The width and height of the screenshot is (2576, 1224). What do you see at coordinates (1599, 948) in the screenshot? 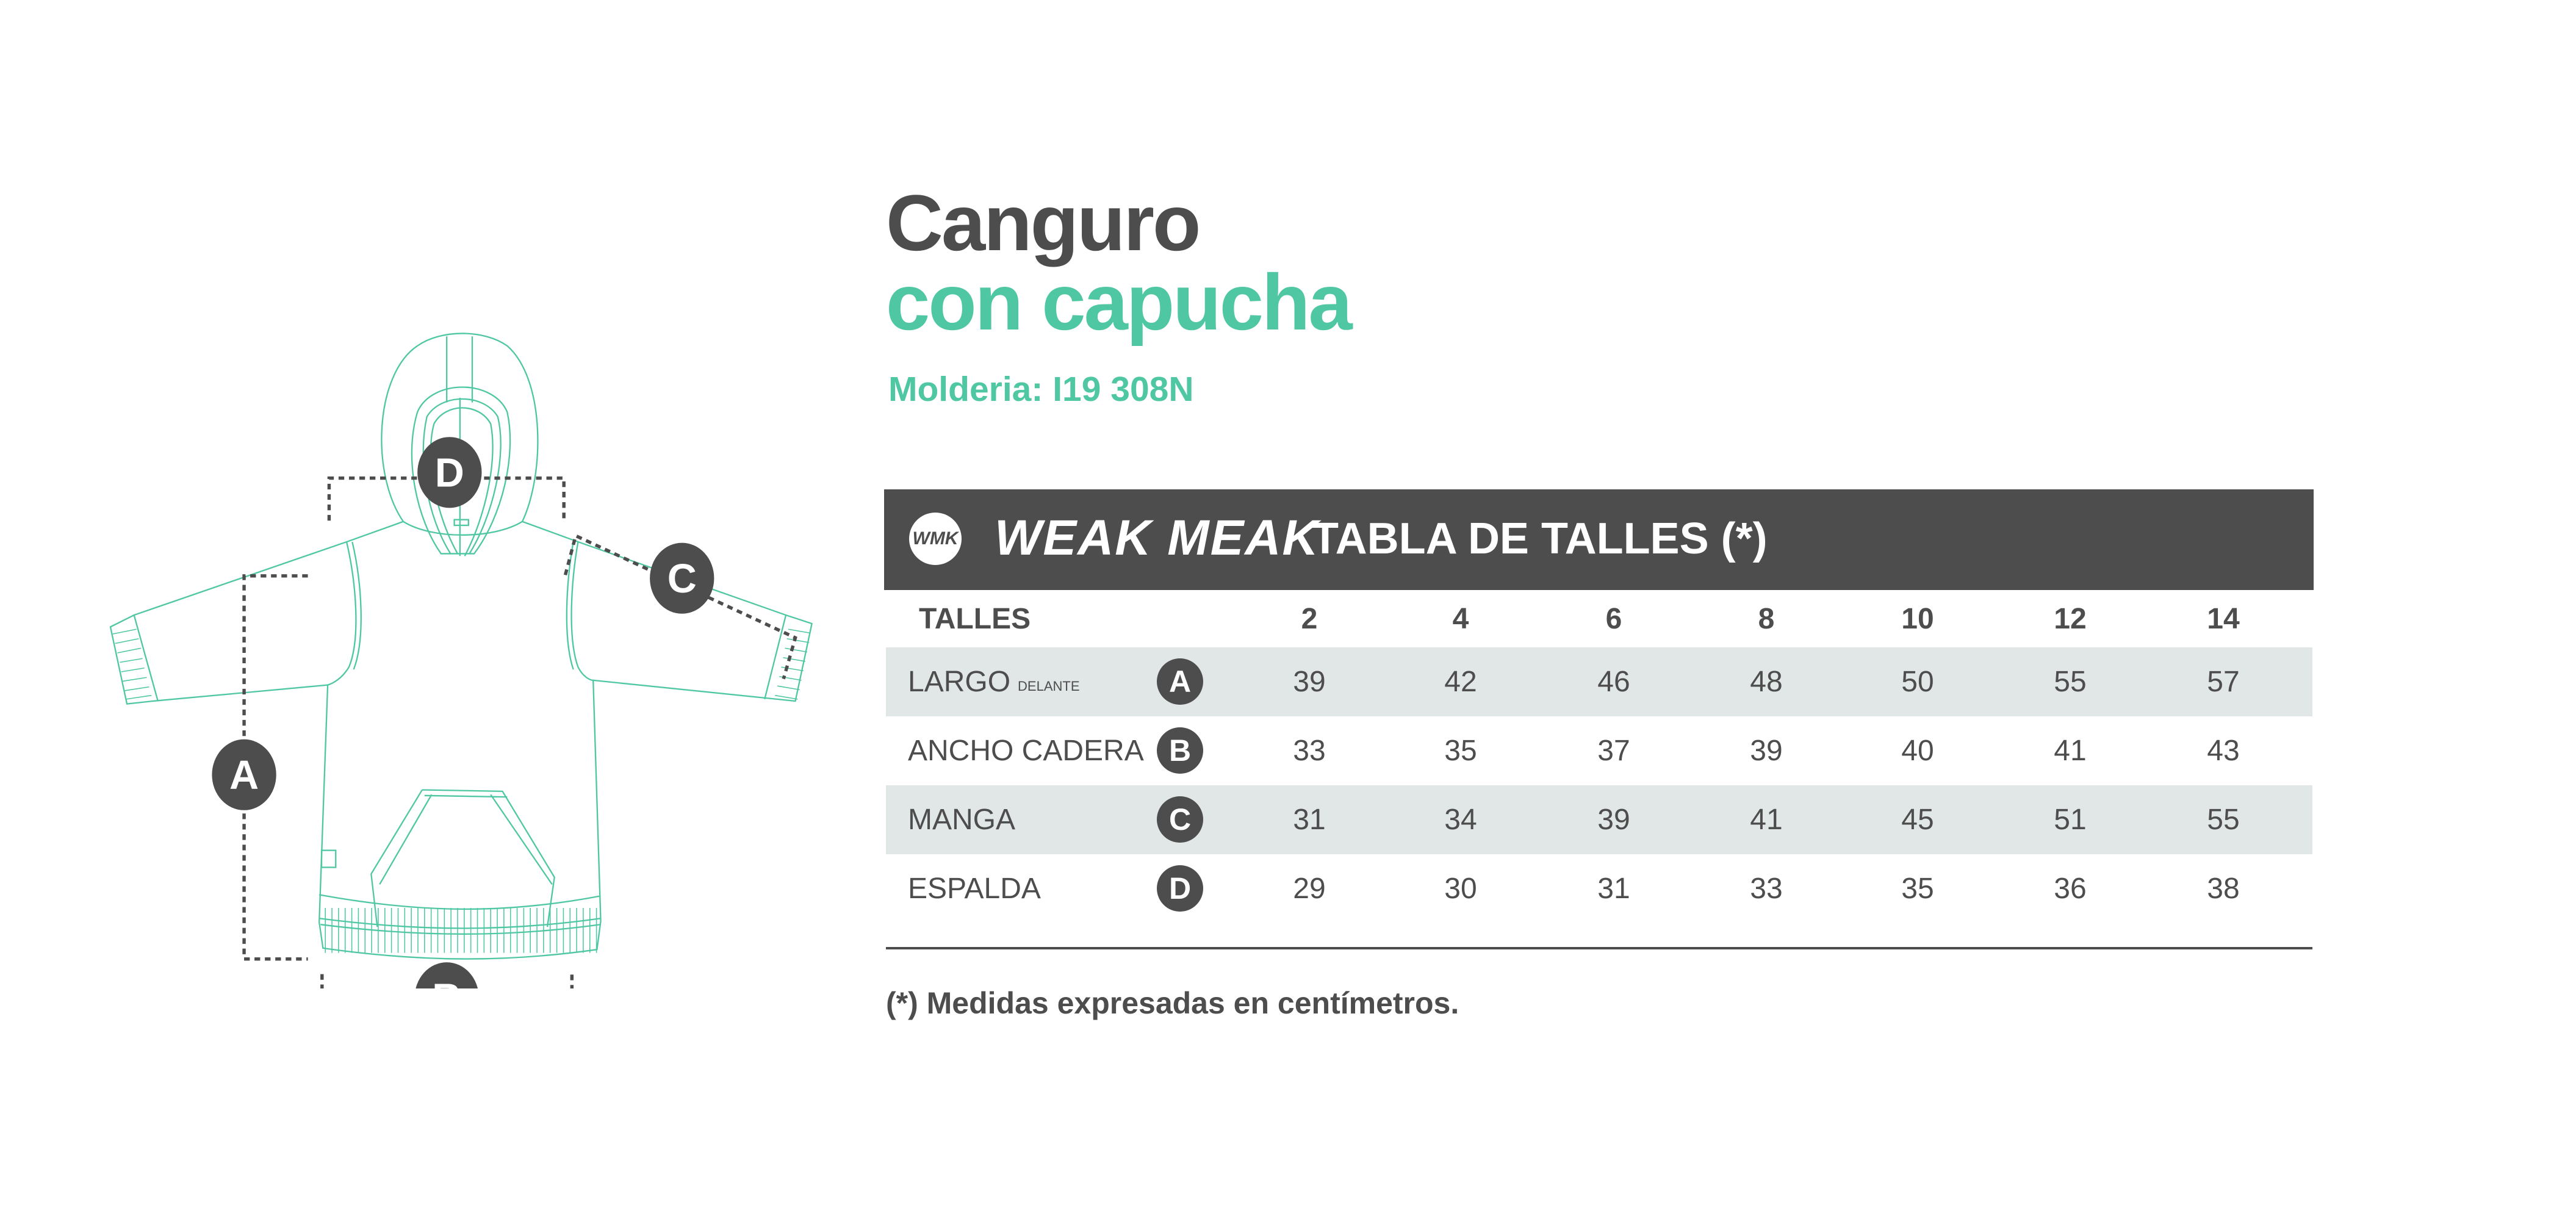
I see `table-bottom-rule` at bounding box center [1599, 948].